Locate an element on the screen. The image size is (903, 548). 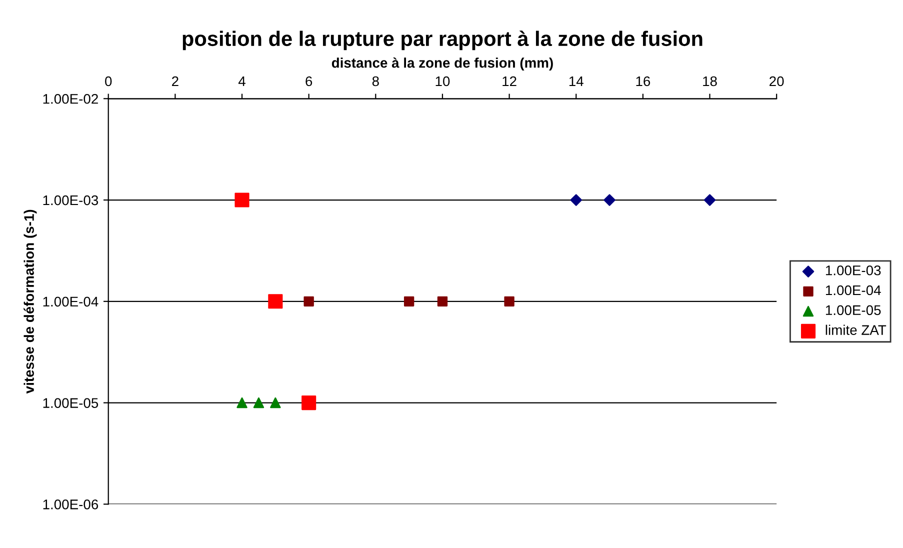
x-tick-label: 16 is located at coordinates (643, 81).